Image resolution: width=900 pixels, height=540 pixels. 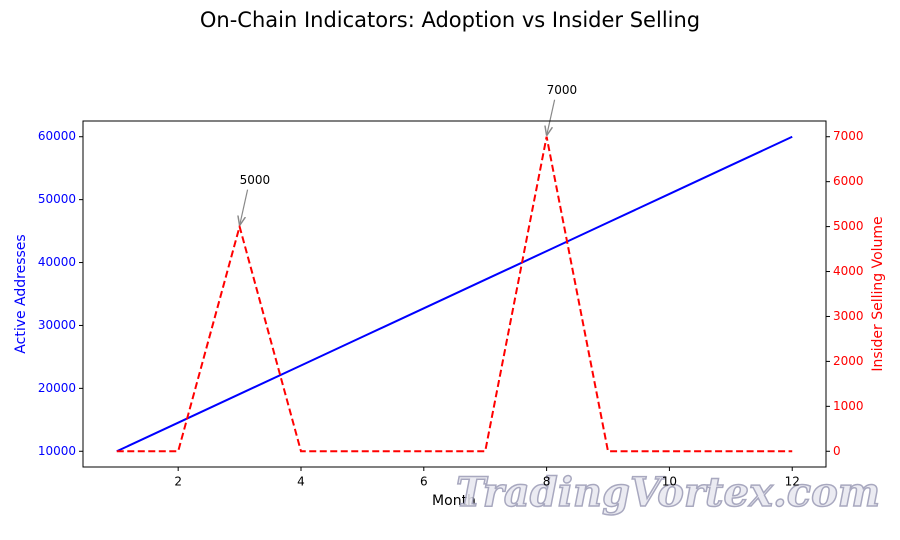 What do you see at coordinates (57, 325) in the screenshot?
I see `y-tick-label: 30000` at bounding box center [57, 325].